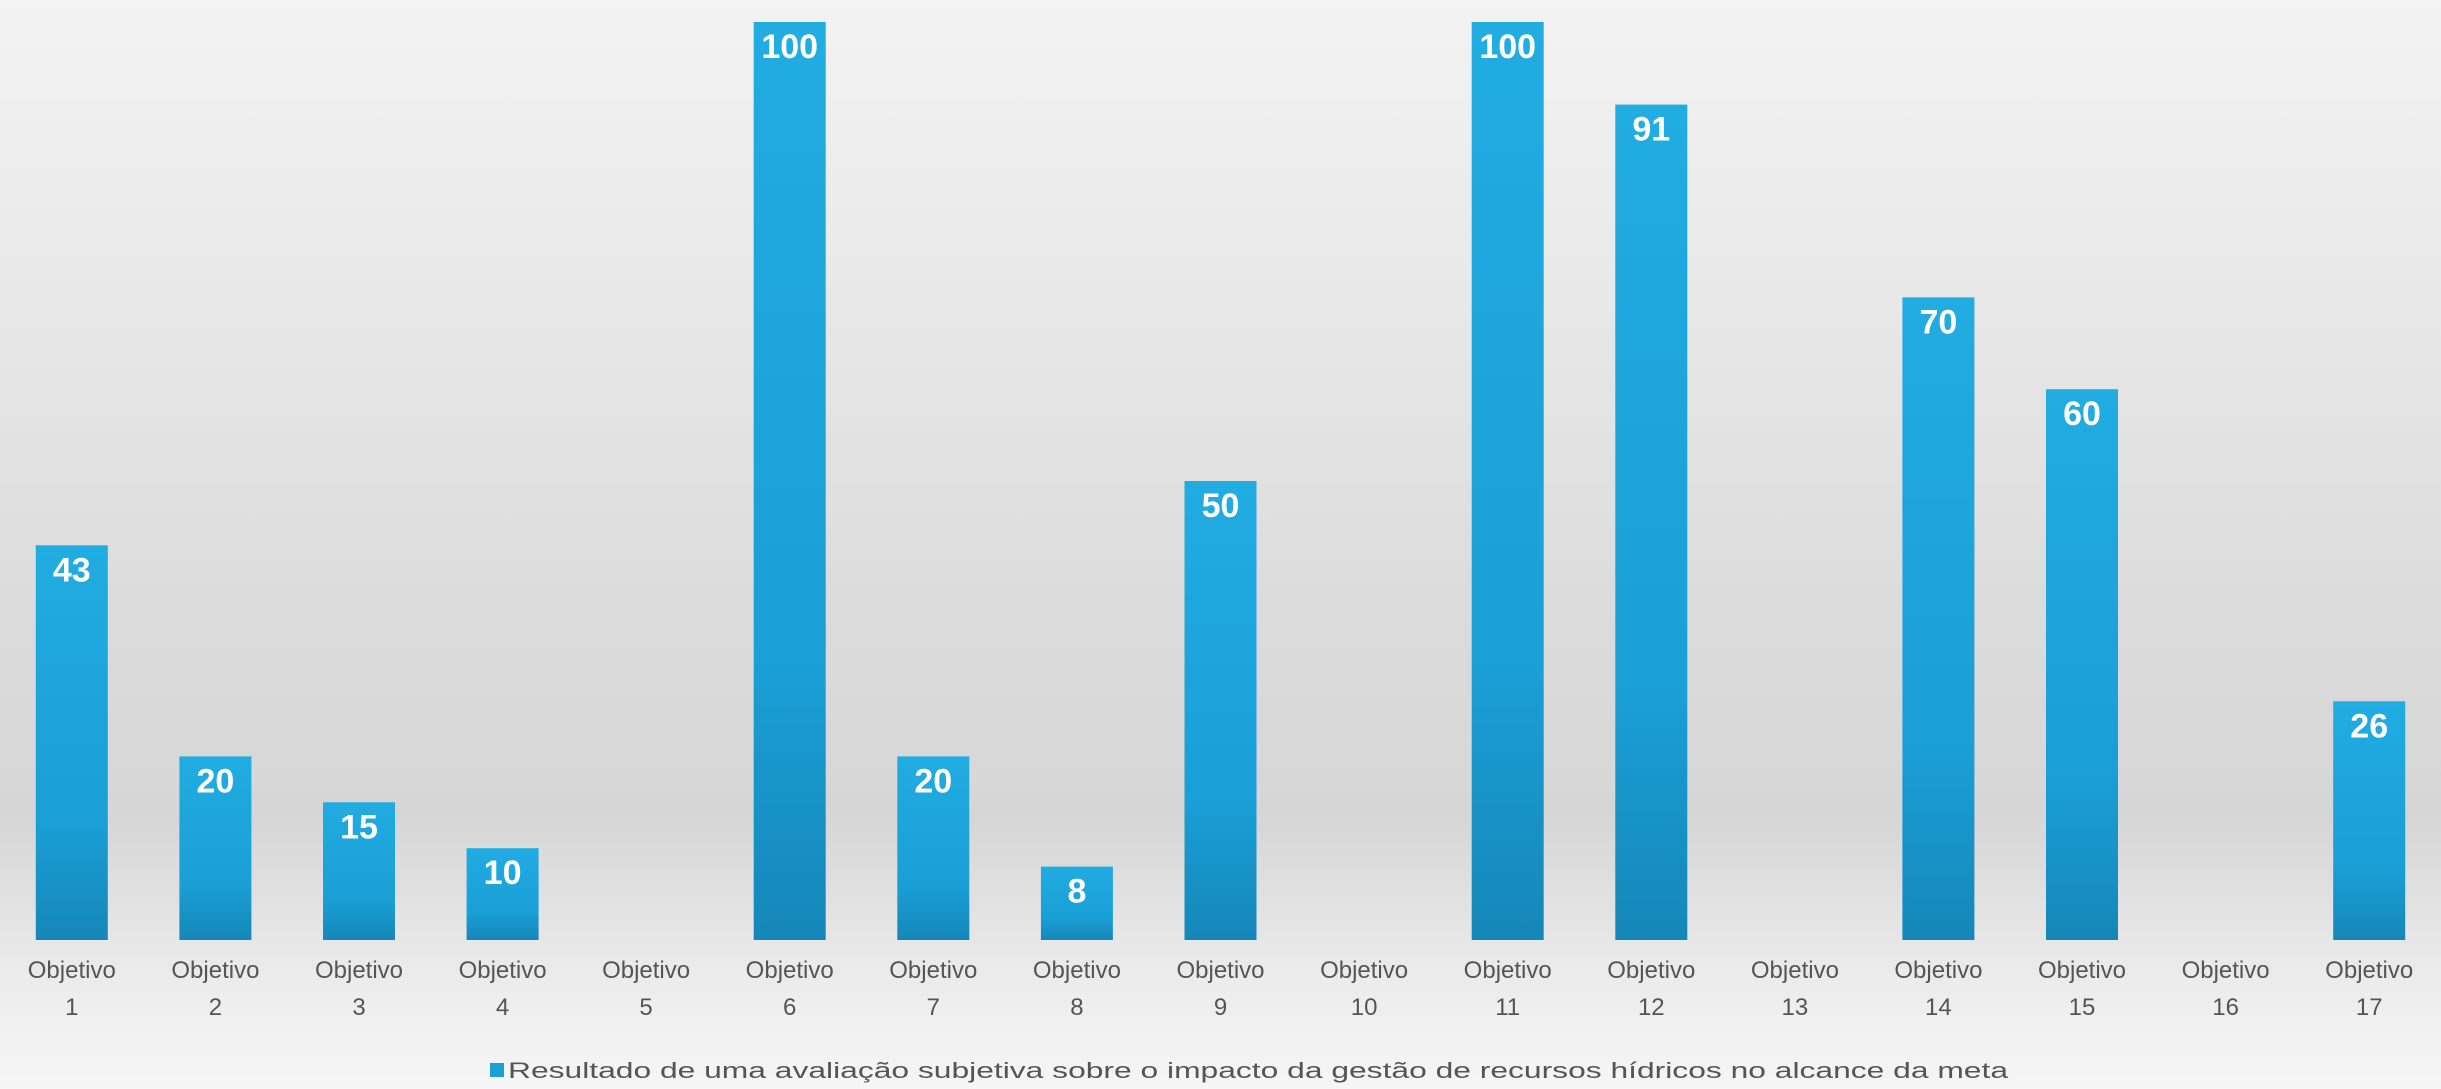 This screenshot has width=2441, height=1089. What do you see at coordinates (2082, 1007) in the screenshot?
I see `tick-label-line2: 15` at bounding box center [2082, 1007].